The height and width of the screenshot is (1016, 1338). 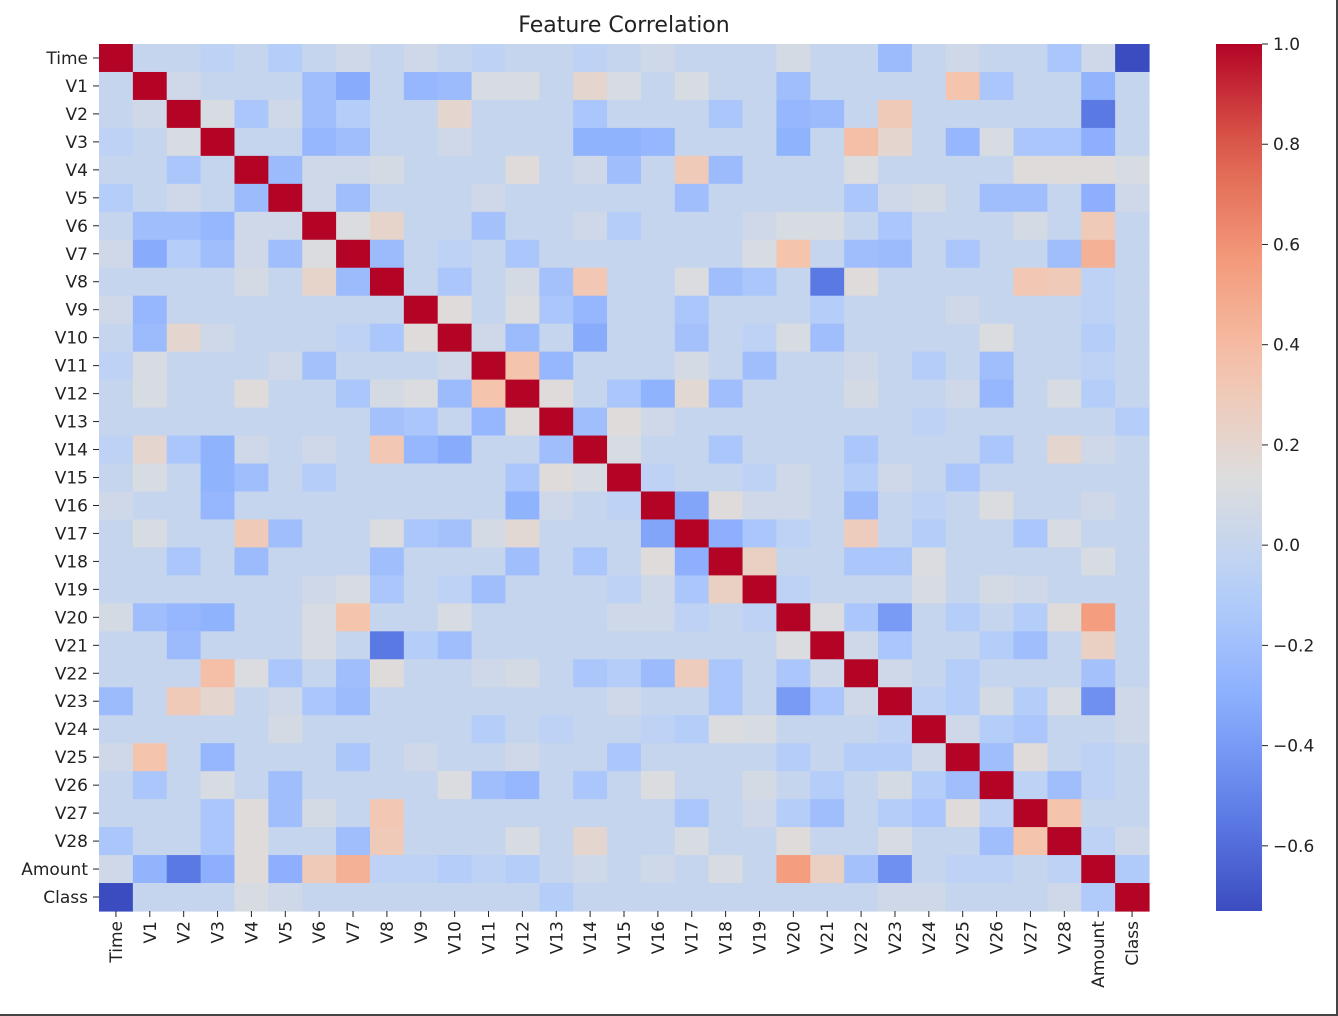 I want to click on chart-title: Feature Correlation, so click(x=623, y=25).